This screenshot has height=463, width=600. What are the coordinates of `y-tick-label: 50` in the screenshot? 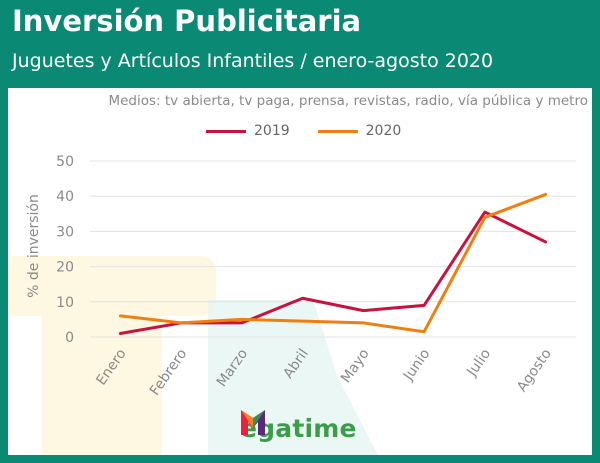 It's located at (65, 162).